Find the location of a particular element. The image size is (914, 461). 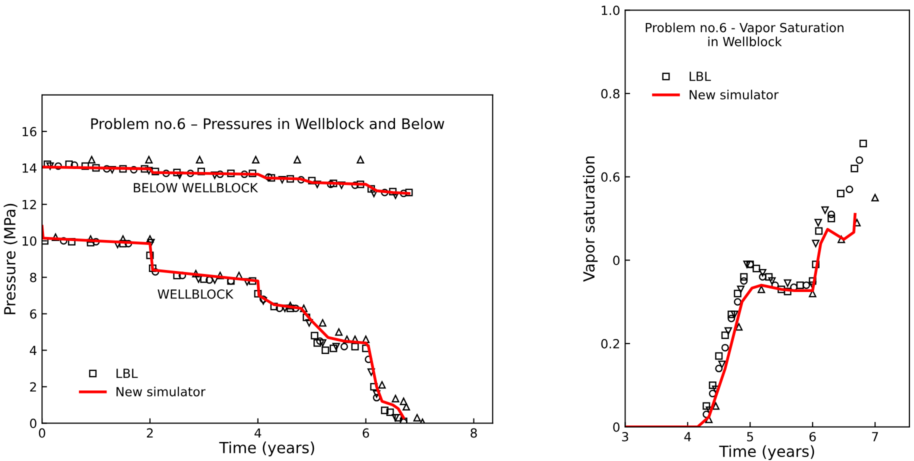

y-tick-label: 0.2 is located at coordinates (610, 343).